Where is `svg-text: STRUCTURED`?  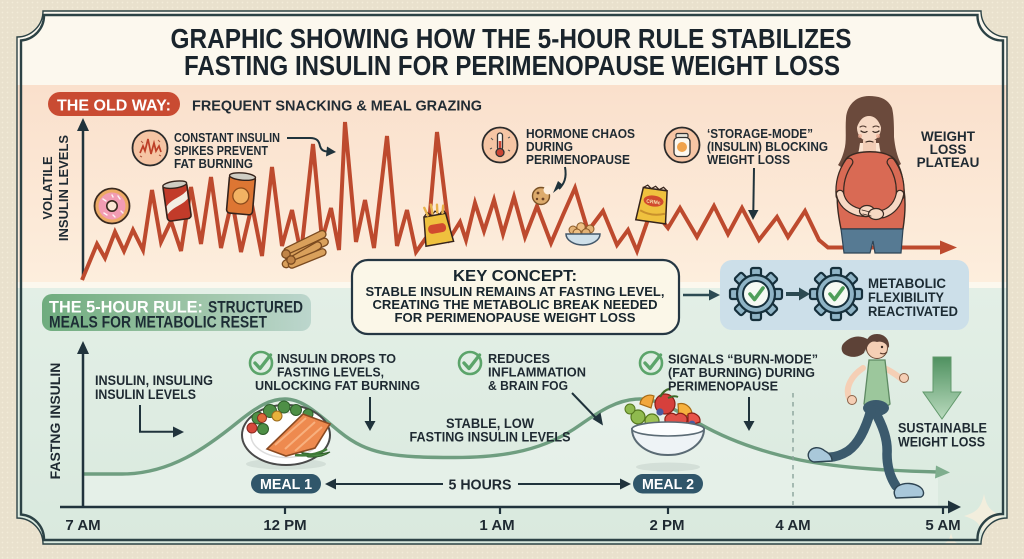
svg-text: STRUCTURED is located at coordinates (255, 308).